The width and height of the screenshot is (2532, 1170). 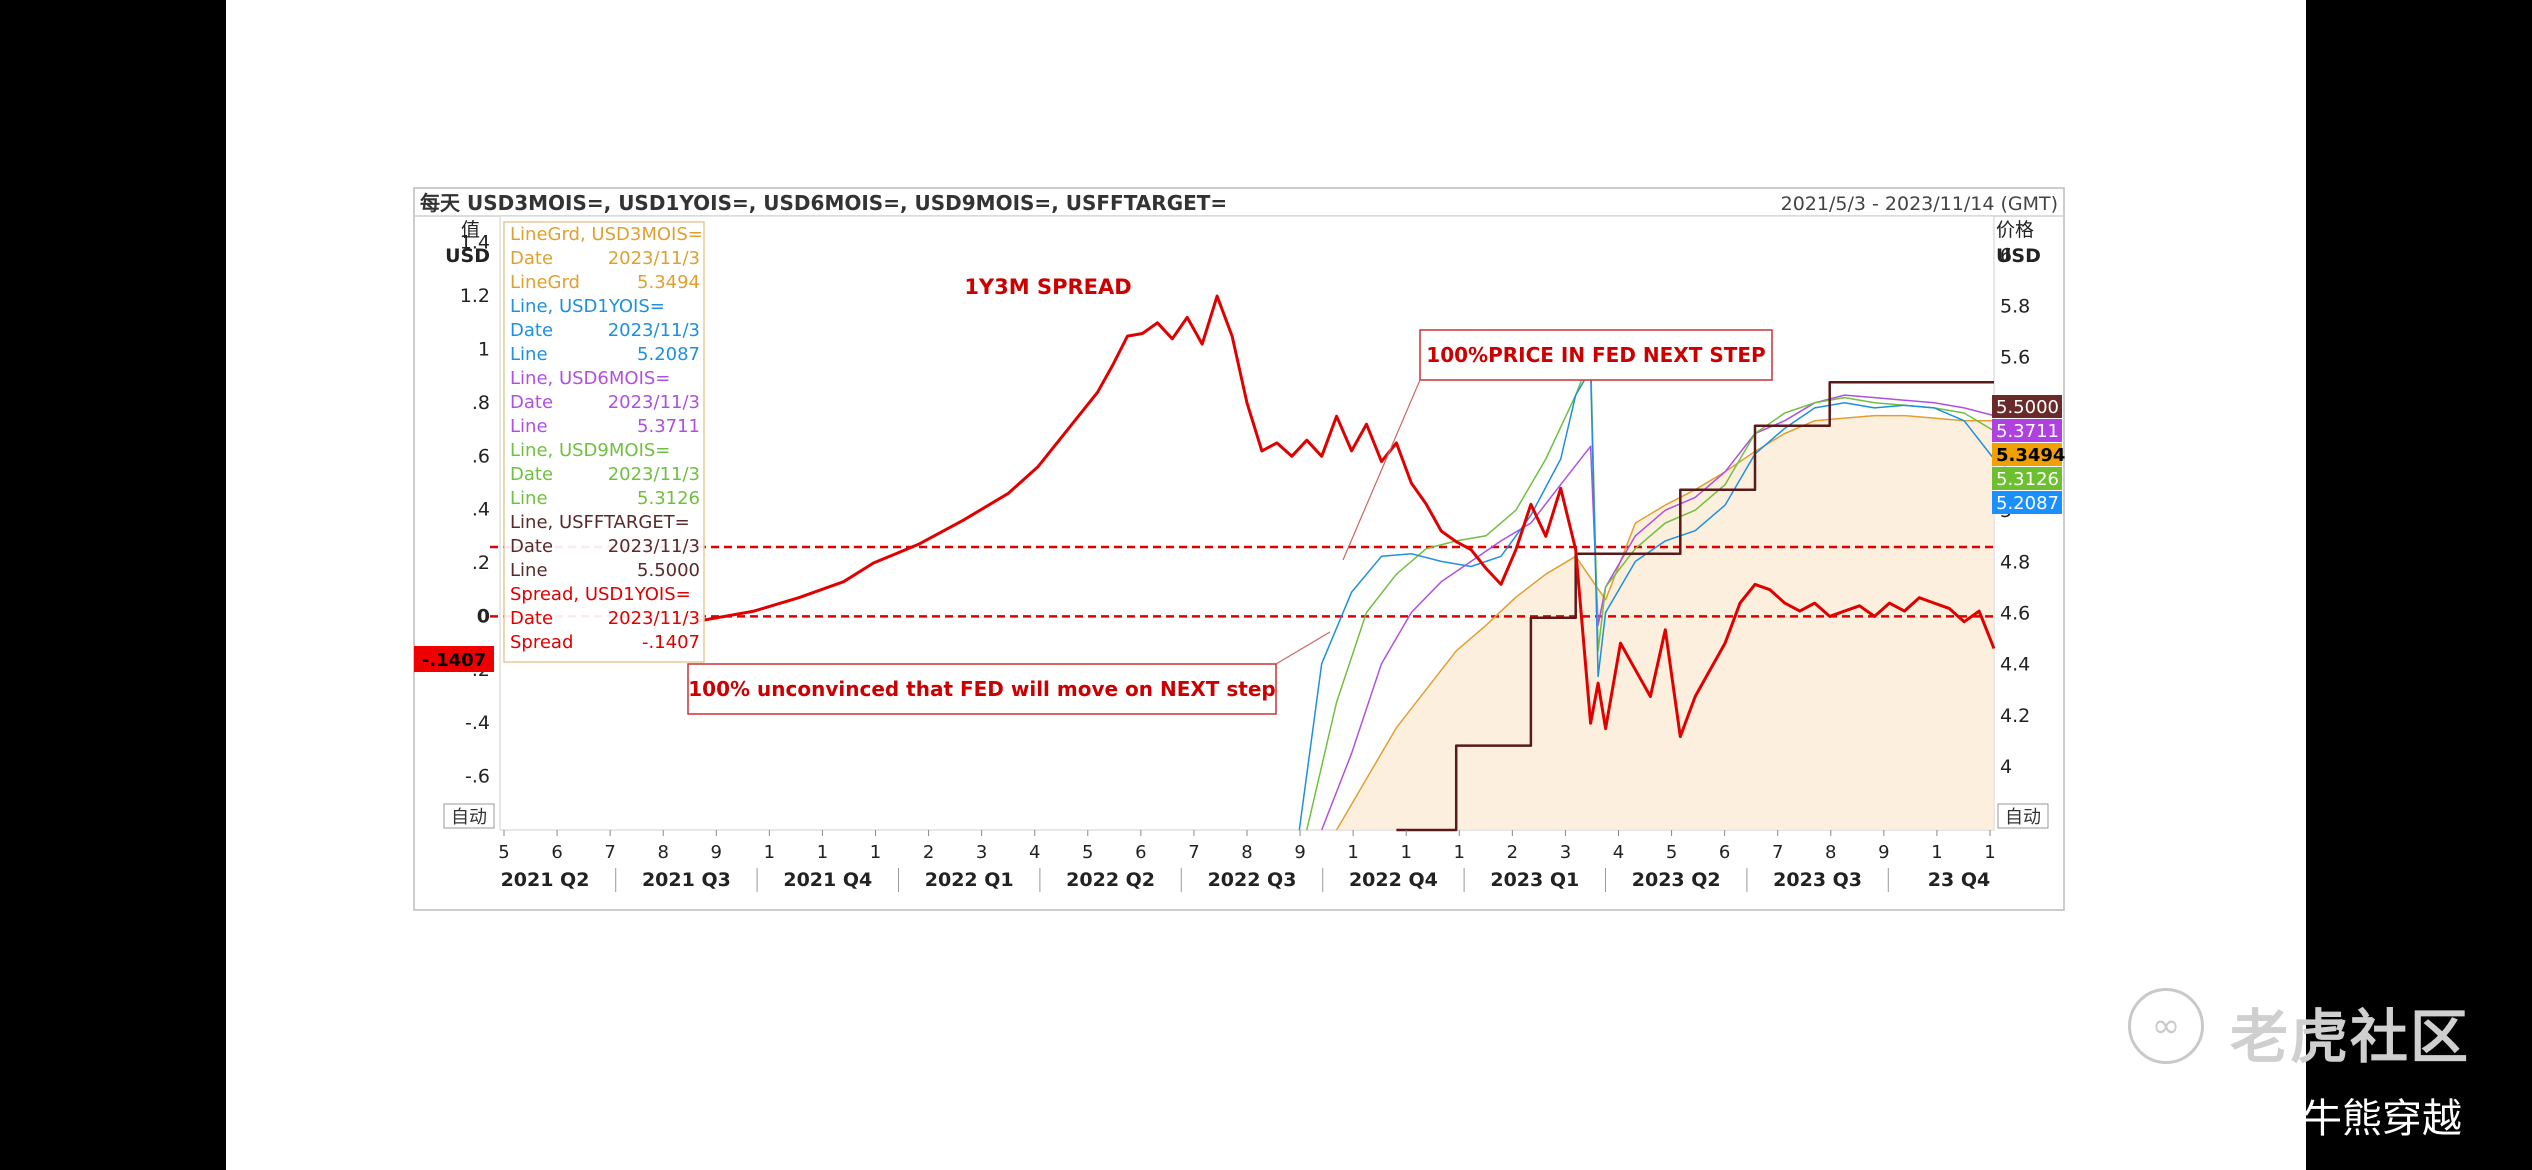 What do you see at coordinates (1618, 852) in the screenshot?
I see `x-tick-label: 4` at bounding box center [1618, 852].